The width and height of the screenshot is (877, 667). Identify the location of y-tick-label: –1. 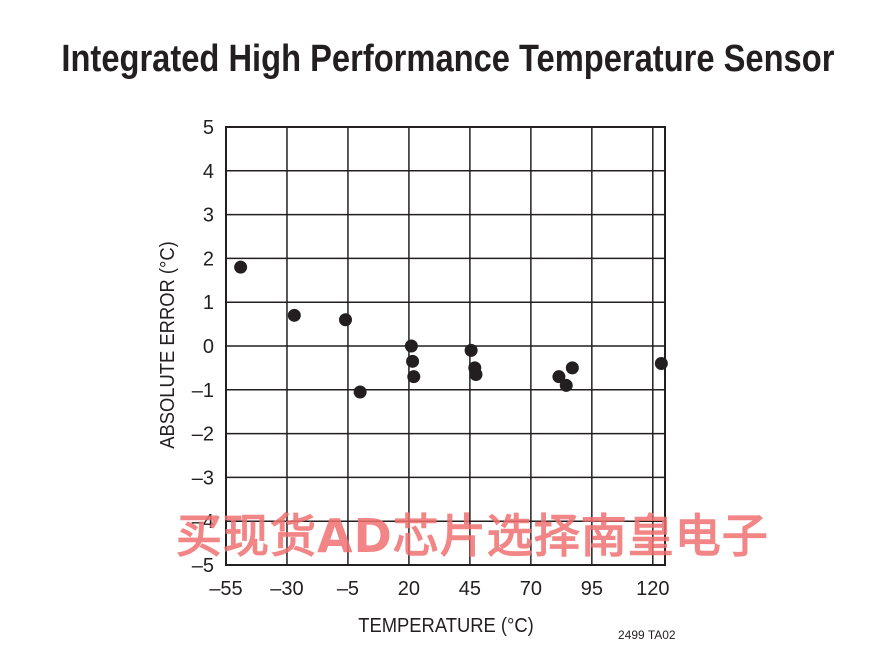
(203, 391).